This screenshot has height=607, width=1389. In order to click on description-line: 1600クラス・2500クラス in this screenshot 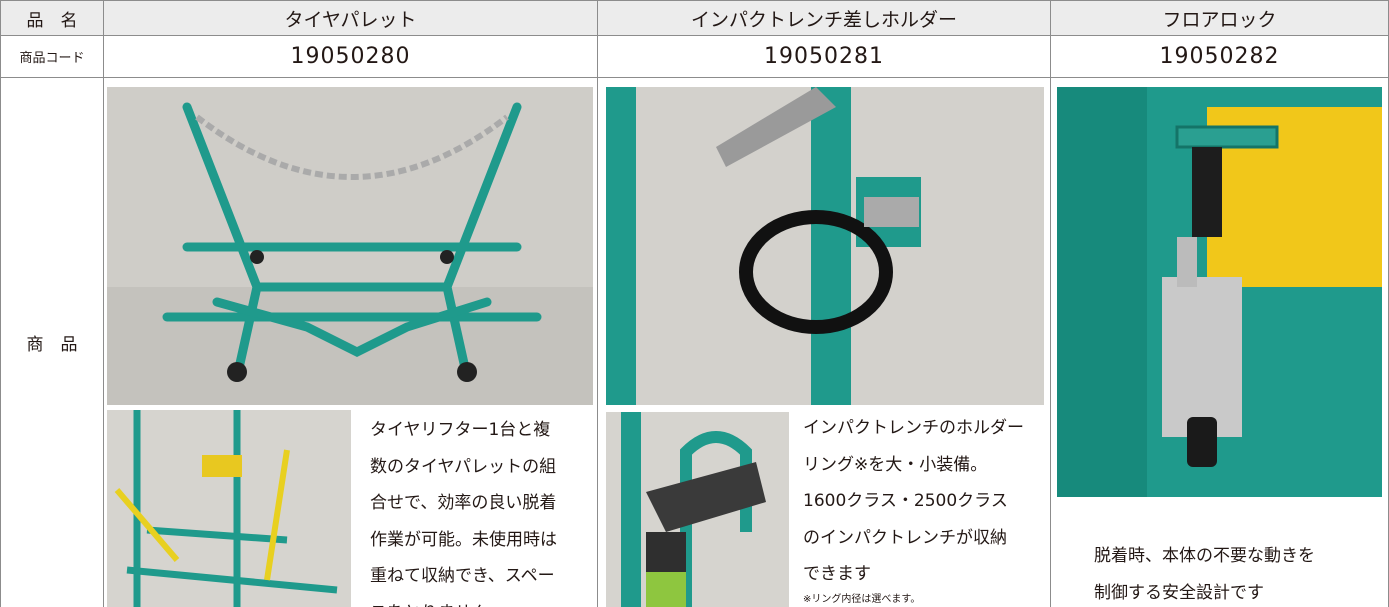, I will do `click(905, 501)`.